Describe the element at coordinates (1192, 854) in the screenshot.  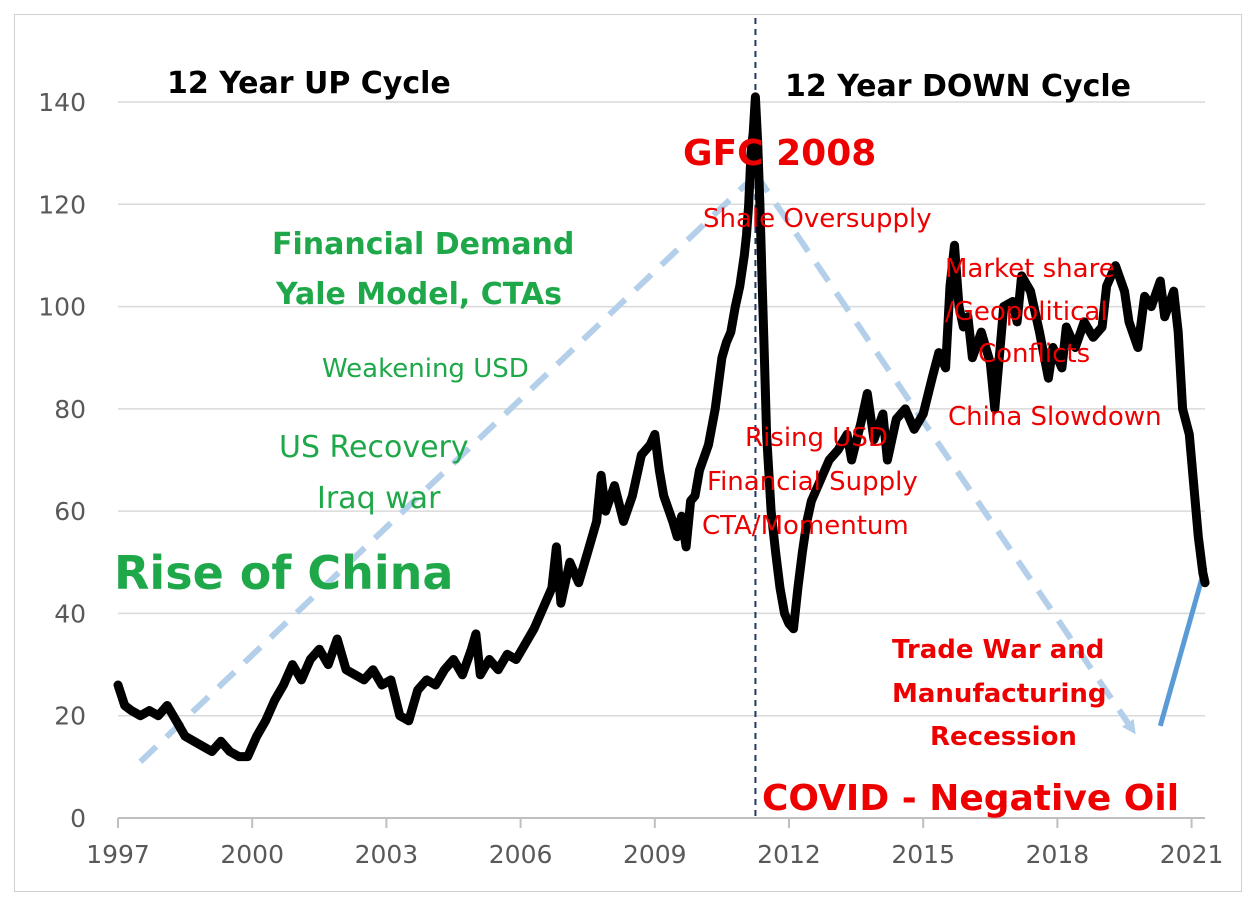
I see `x-tick-label: 2021` at that location.